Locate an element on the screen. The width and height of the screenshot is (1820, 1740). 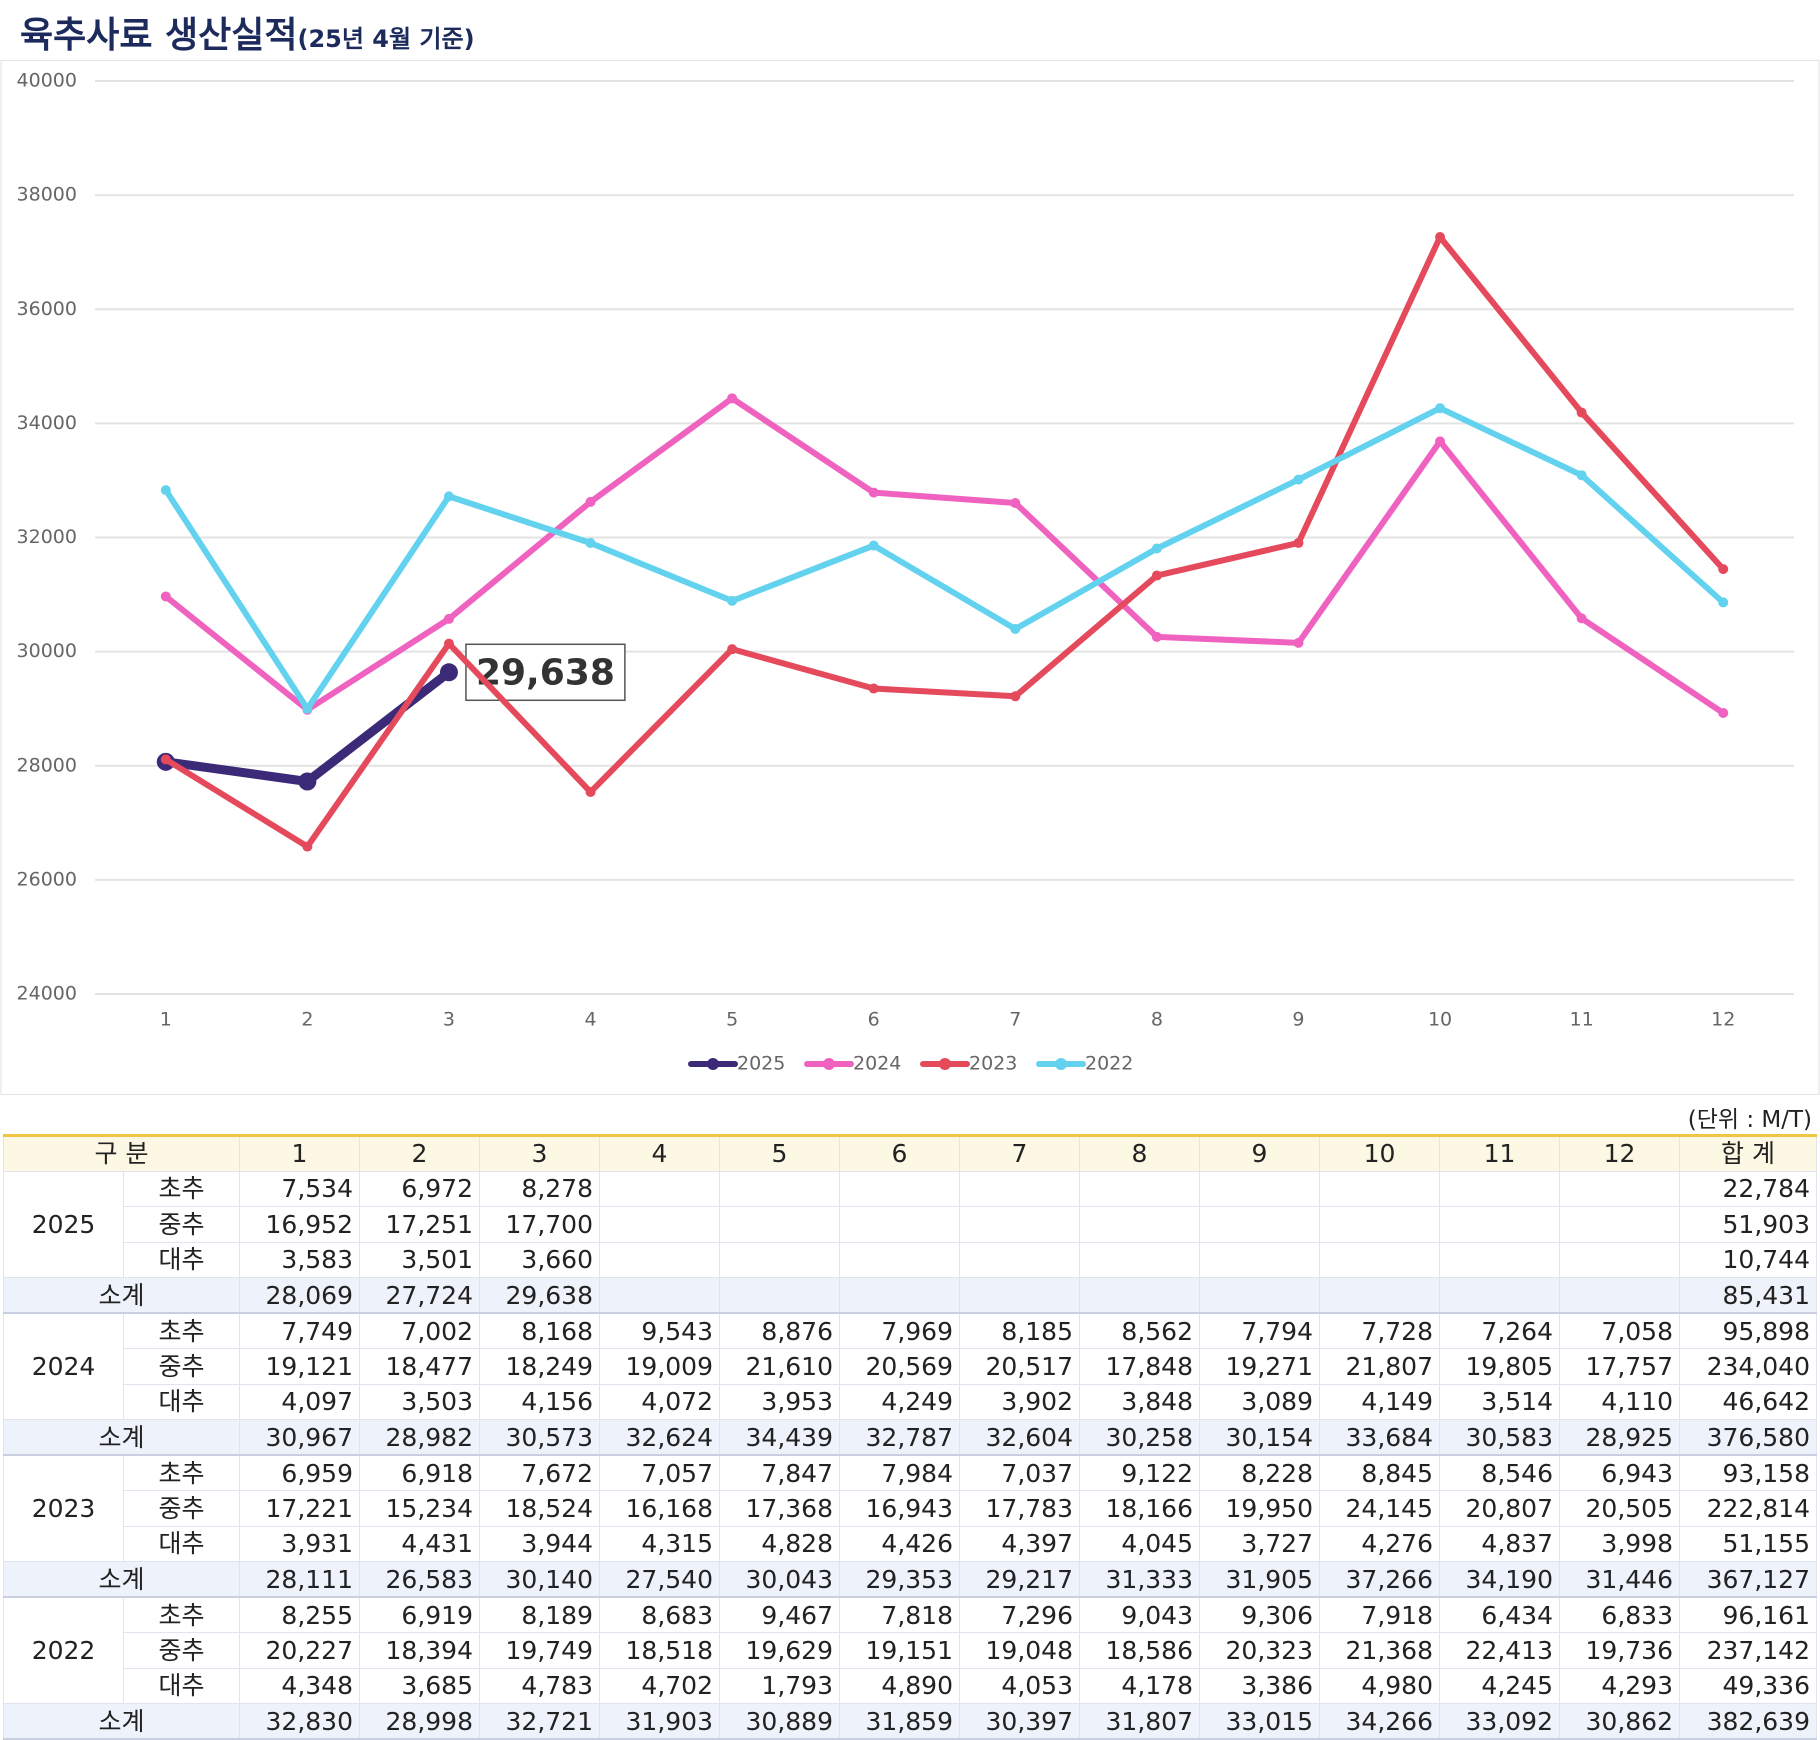
value-cell: 4,426 is located at coordinates (899, 1543).